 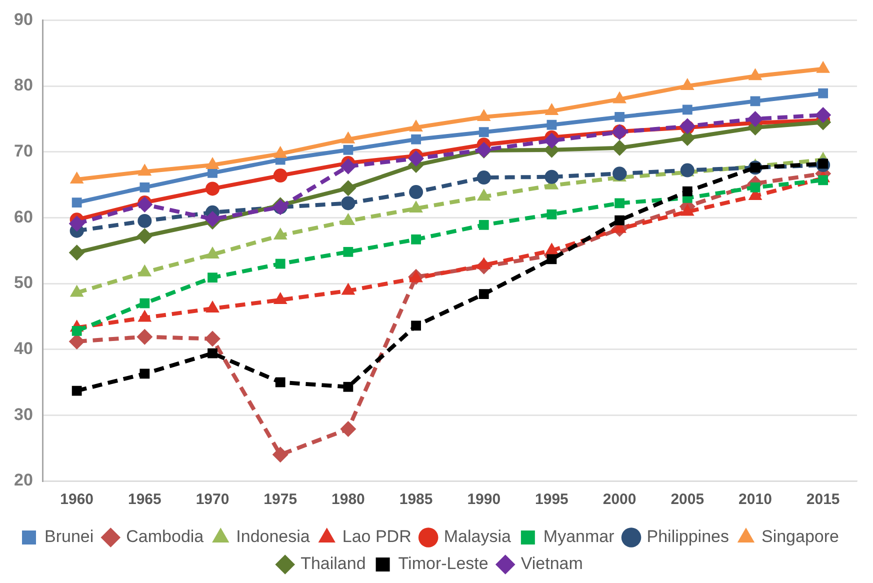 What do you see at coordinates (23, 216) in the screenshot?
I see `y-tick-label: 60` at bounding box center [23, 216].